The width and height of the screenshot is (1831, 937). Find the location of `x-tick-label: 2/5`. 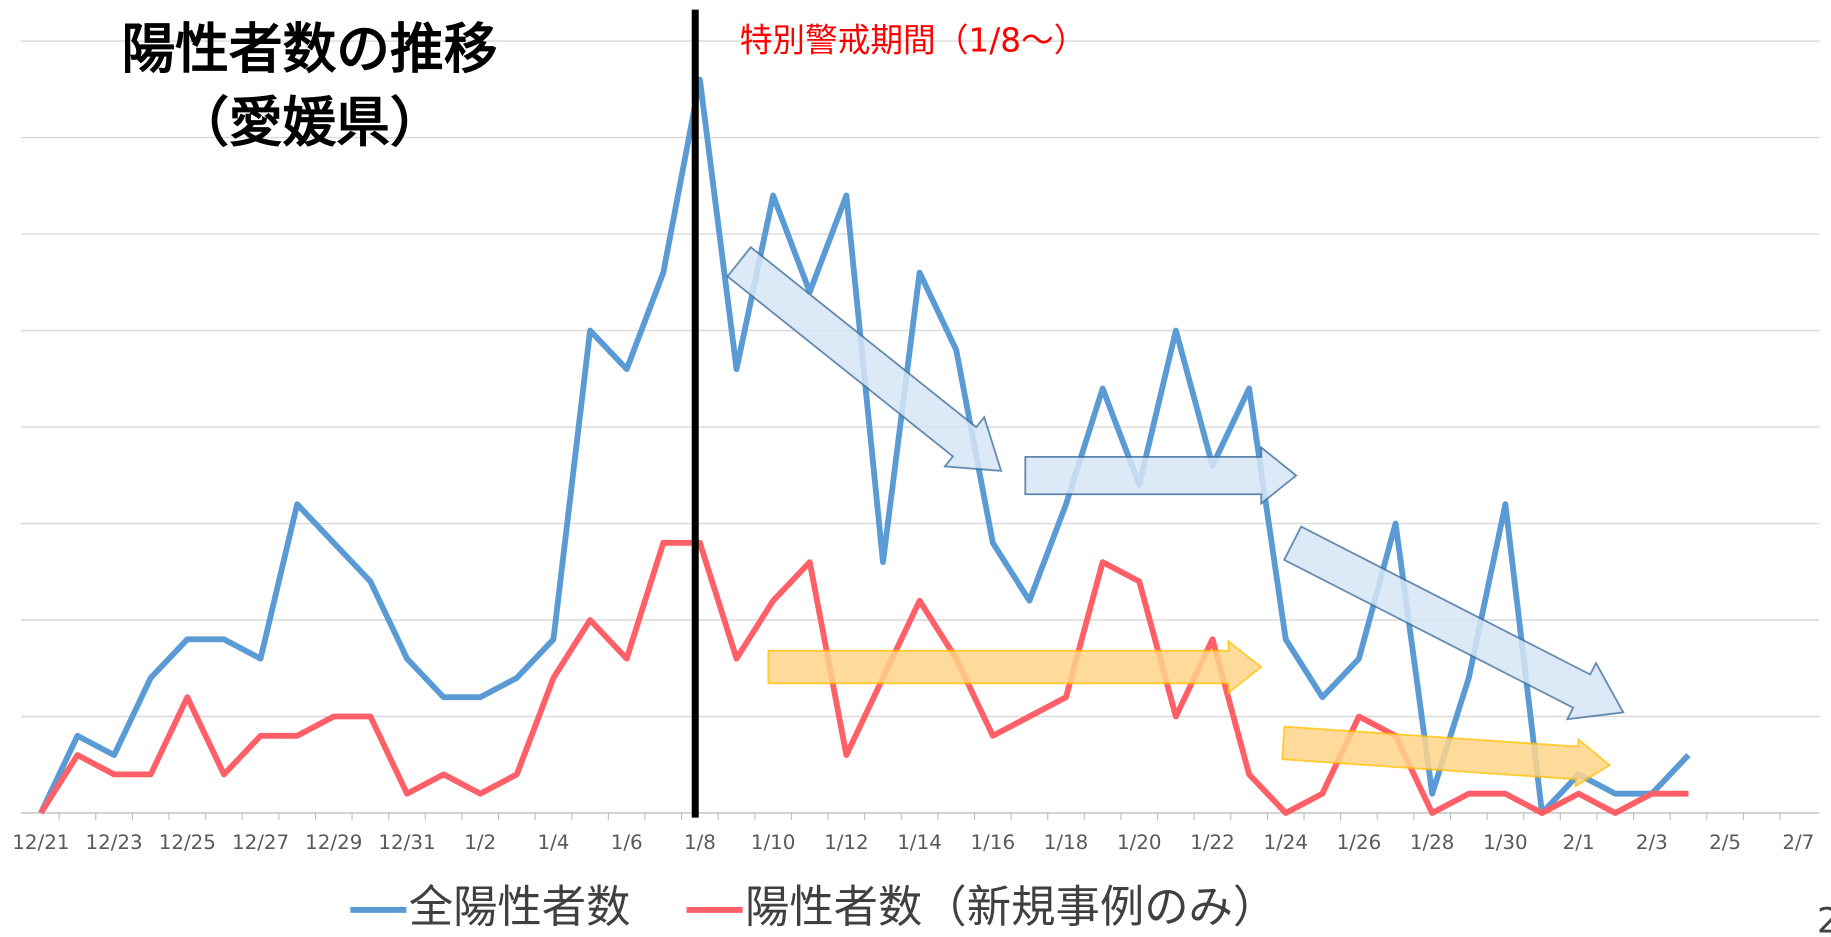

x-tick-label: 2/5 is located at coordinates (1725, 842).